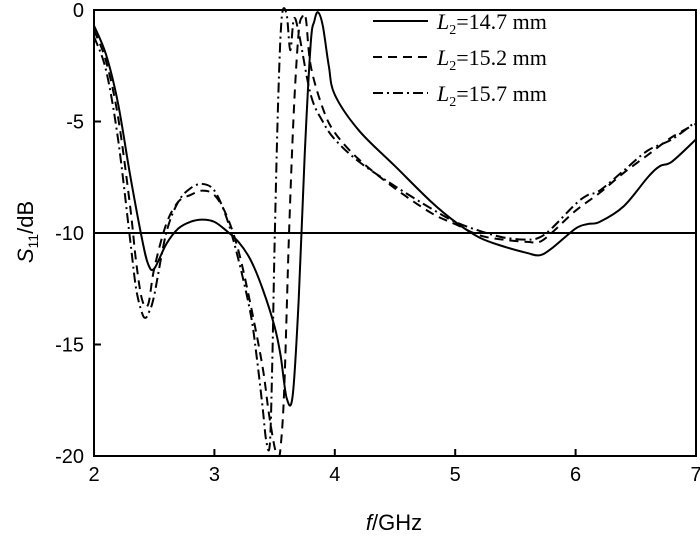 This screenshot has height=538, width=700. I want to click on y-axis-label-symbol: S, so click(25, 255).